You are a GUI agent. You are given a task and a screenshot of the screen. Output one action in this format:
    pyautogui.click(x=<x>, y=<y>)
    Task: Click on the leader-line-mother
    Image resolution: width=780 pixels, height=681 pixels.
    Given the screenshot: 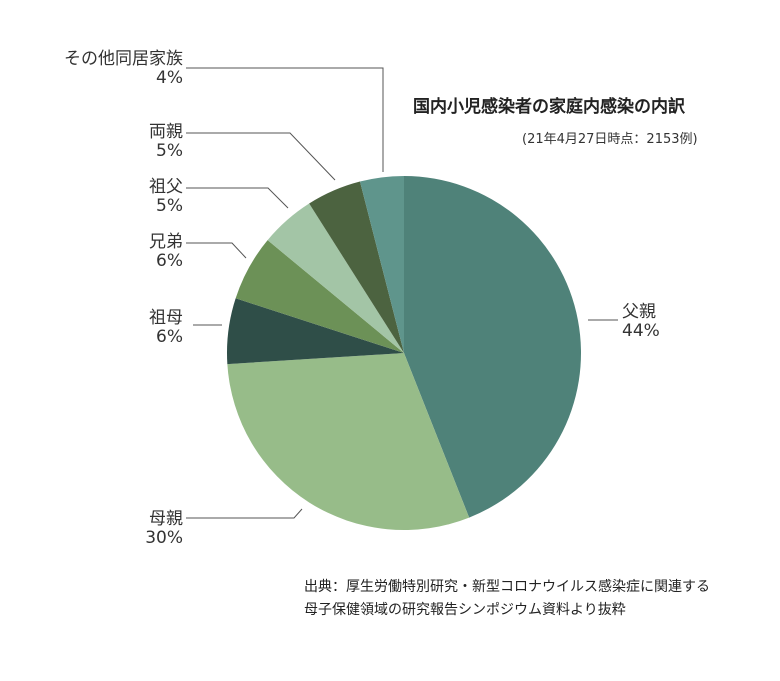 What is the action you would take?
    pyautogui.click(x=244, y=513)
    